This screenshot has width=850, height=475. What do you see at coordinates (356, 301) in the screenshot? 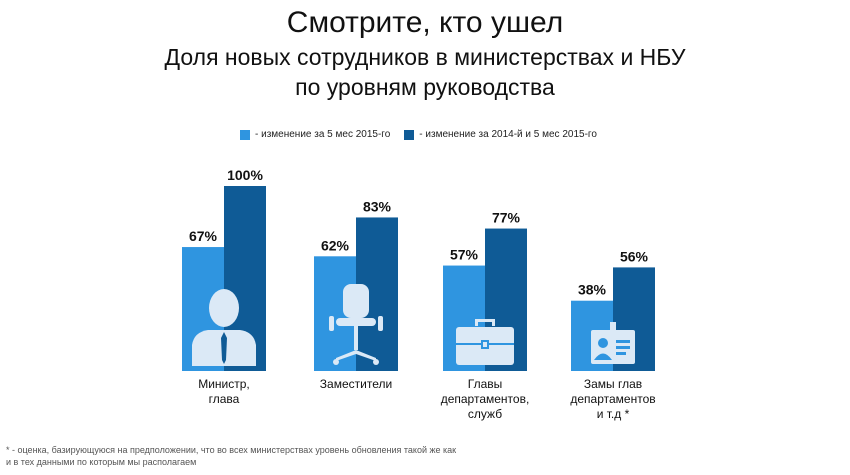
I see `chair-back` at bounding box center [356, 301].